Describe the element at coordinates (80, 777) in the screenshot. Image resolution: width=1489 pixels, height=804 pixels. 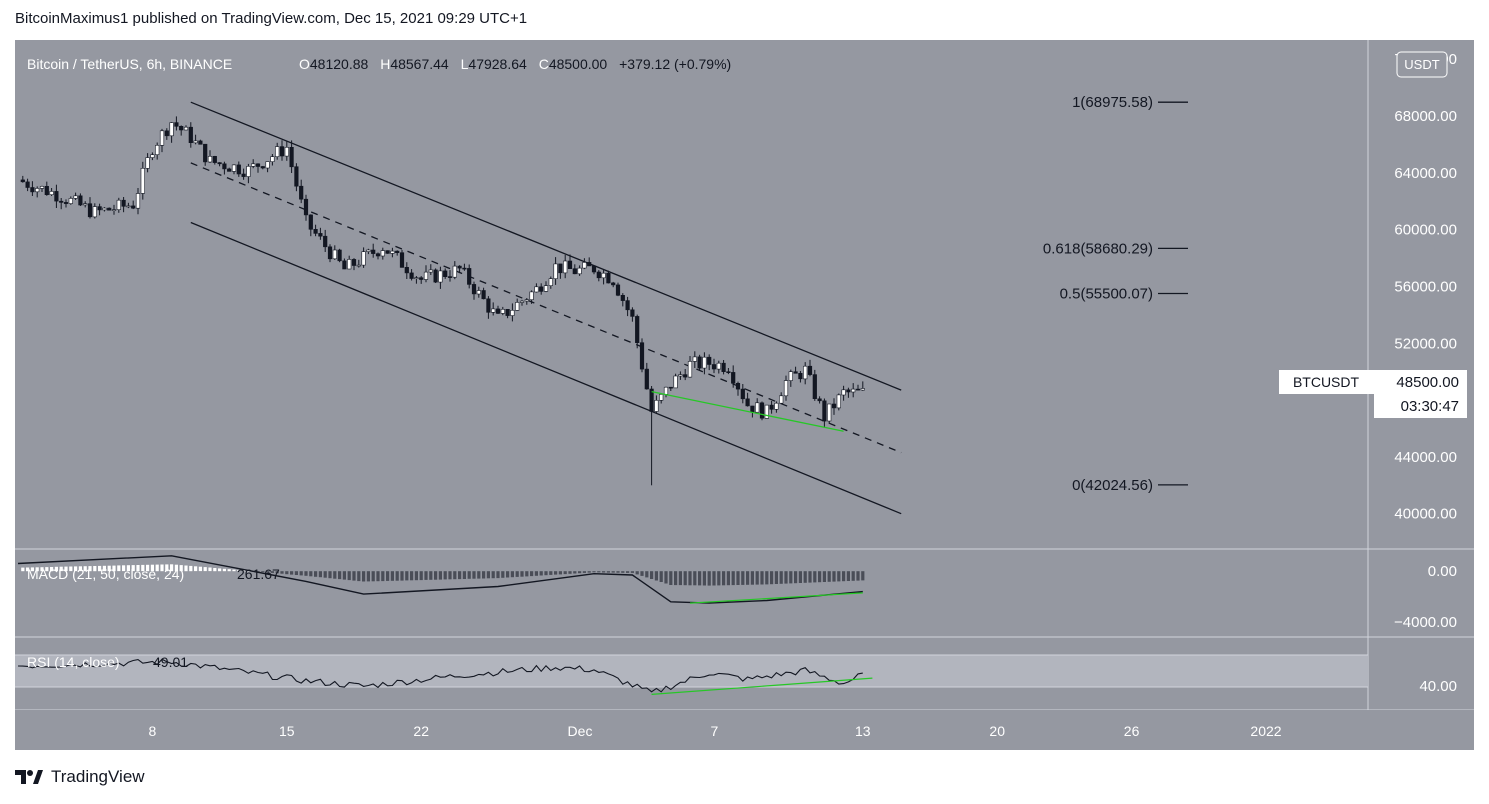
I see `footer-brand: TradingView` at that location.